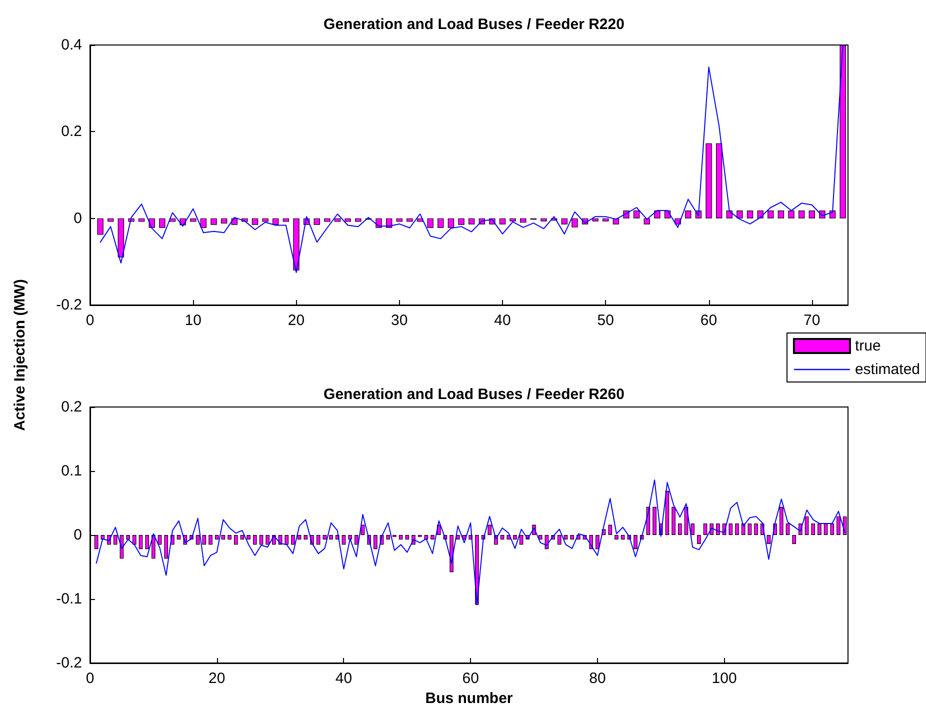  What do you see at coordinates (474, 24) in the screenshot?
I see `chart-title: Generation and Load Buses / Feeder R220` at bounding box center [474, 24].